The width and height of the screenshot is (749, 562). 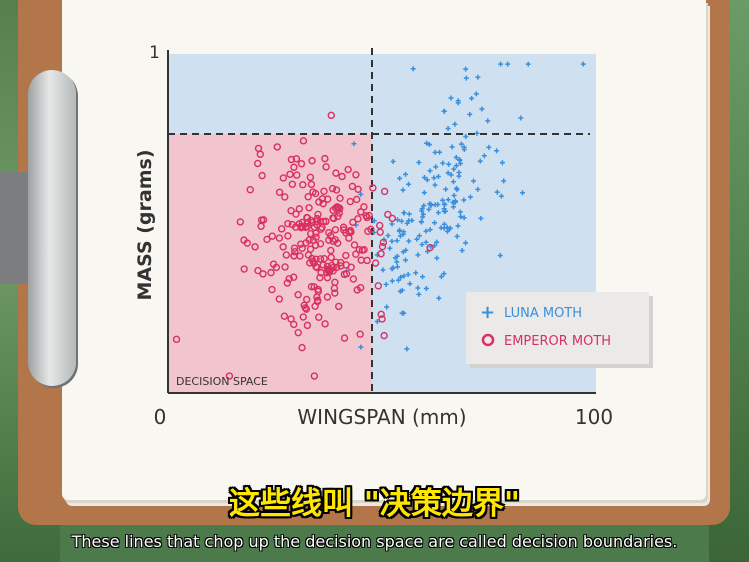 What do you see at coordinates (145, 224) in the screenshot?
I see `y-axis-label: MASS (grams)` at bounding box center [145, 224].